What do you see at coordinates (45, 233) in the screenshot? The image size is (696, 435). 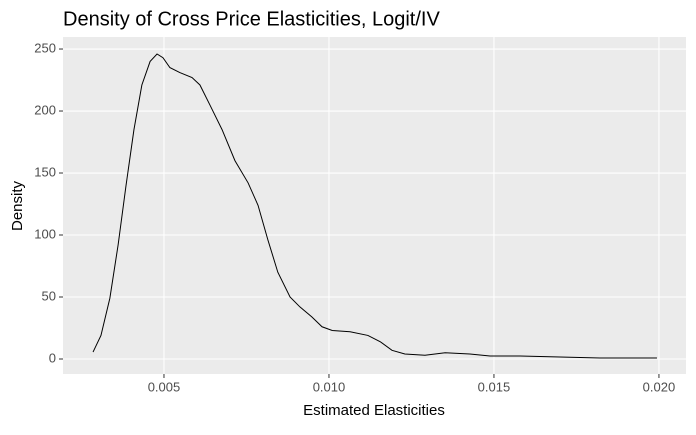 I see `y-tick-label: 100` at bounding box center [45, 233].